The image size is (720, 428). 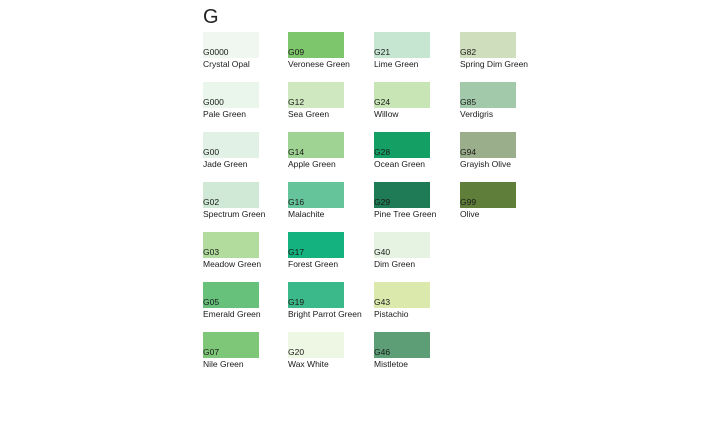 What do you see at coordinates (382, 352) in the screenshot?
I see `color-code: G46` at bounding box center [382, 352].